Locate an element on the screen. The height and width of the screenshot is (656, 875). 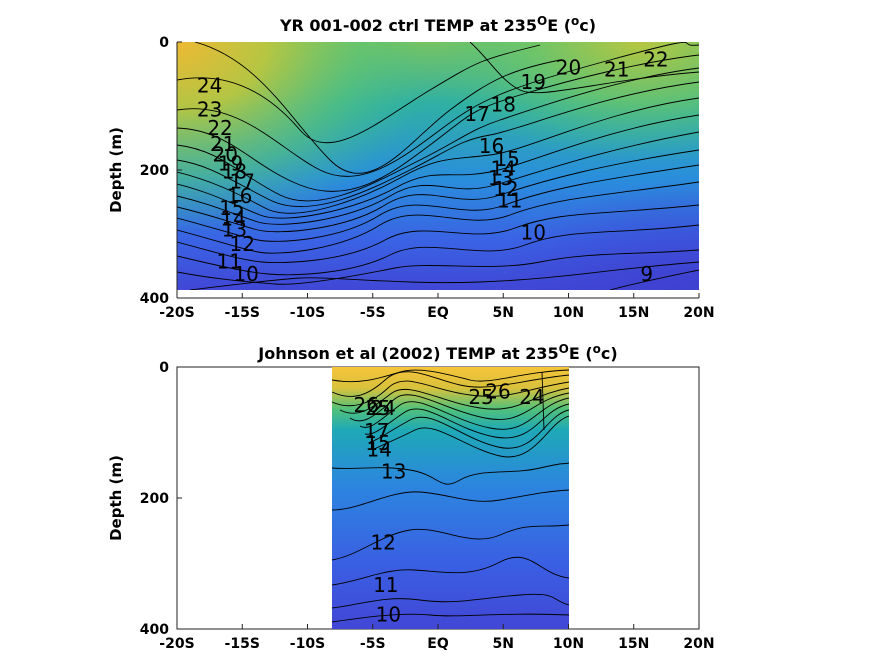
bottom-y-tick-label: 200 is located at coordinates (154, 499).